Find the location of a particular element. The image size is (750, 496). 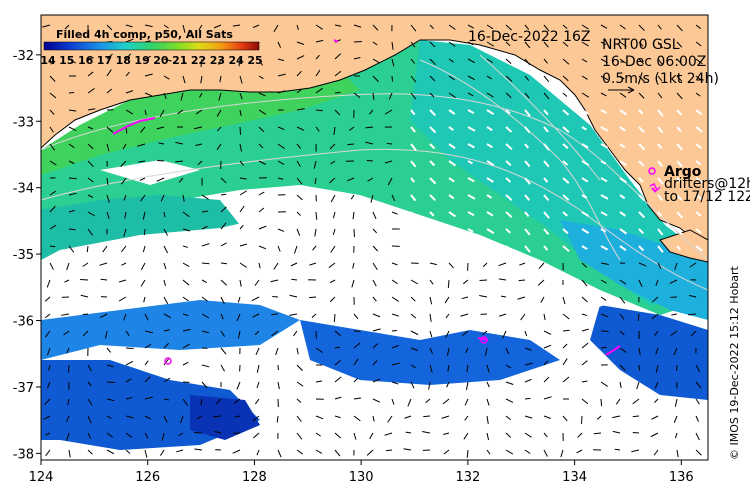

x-tick-label: 136 is located at coordinates (681, 477).